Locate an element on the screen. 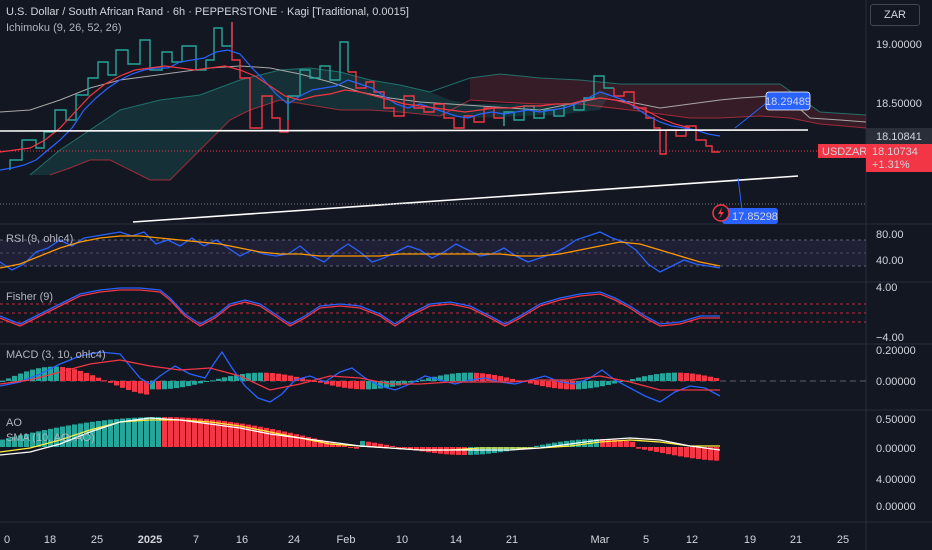  macd-tick: 0.00000 is located at coordinates (896, 382).